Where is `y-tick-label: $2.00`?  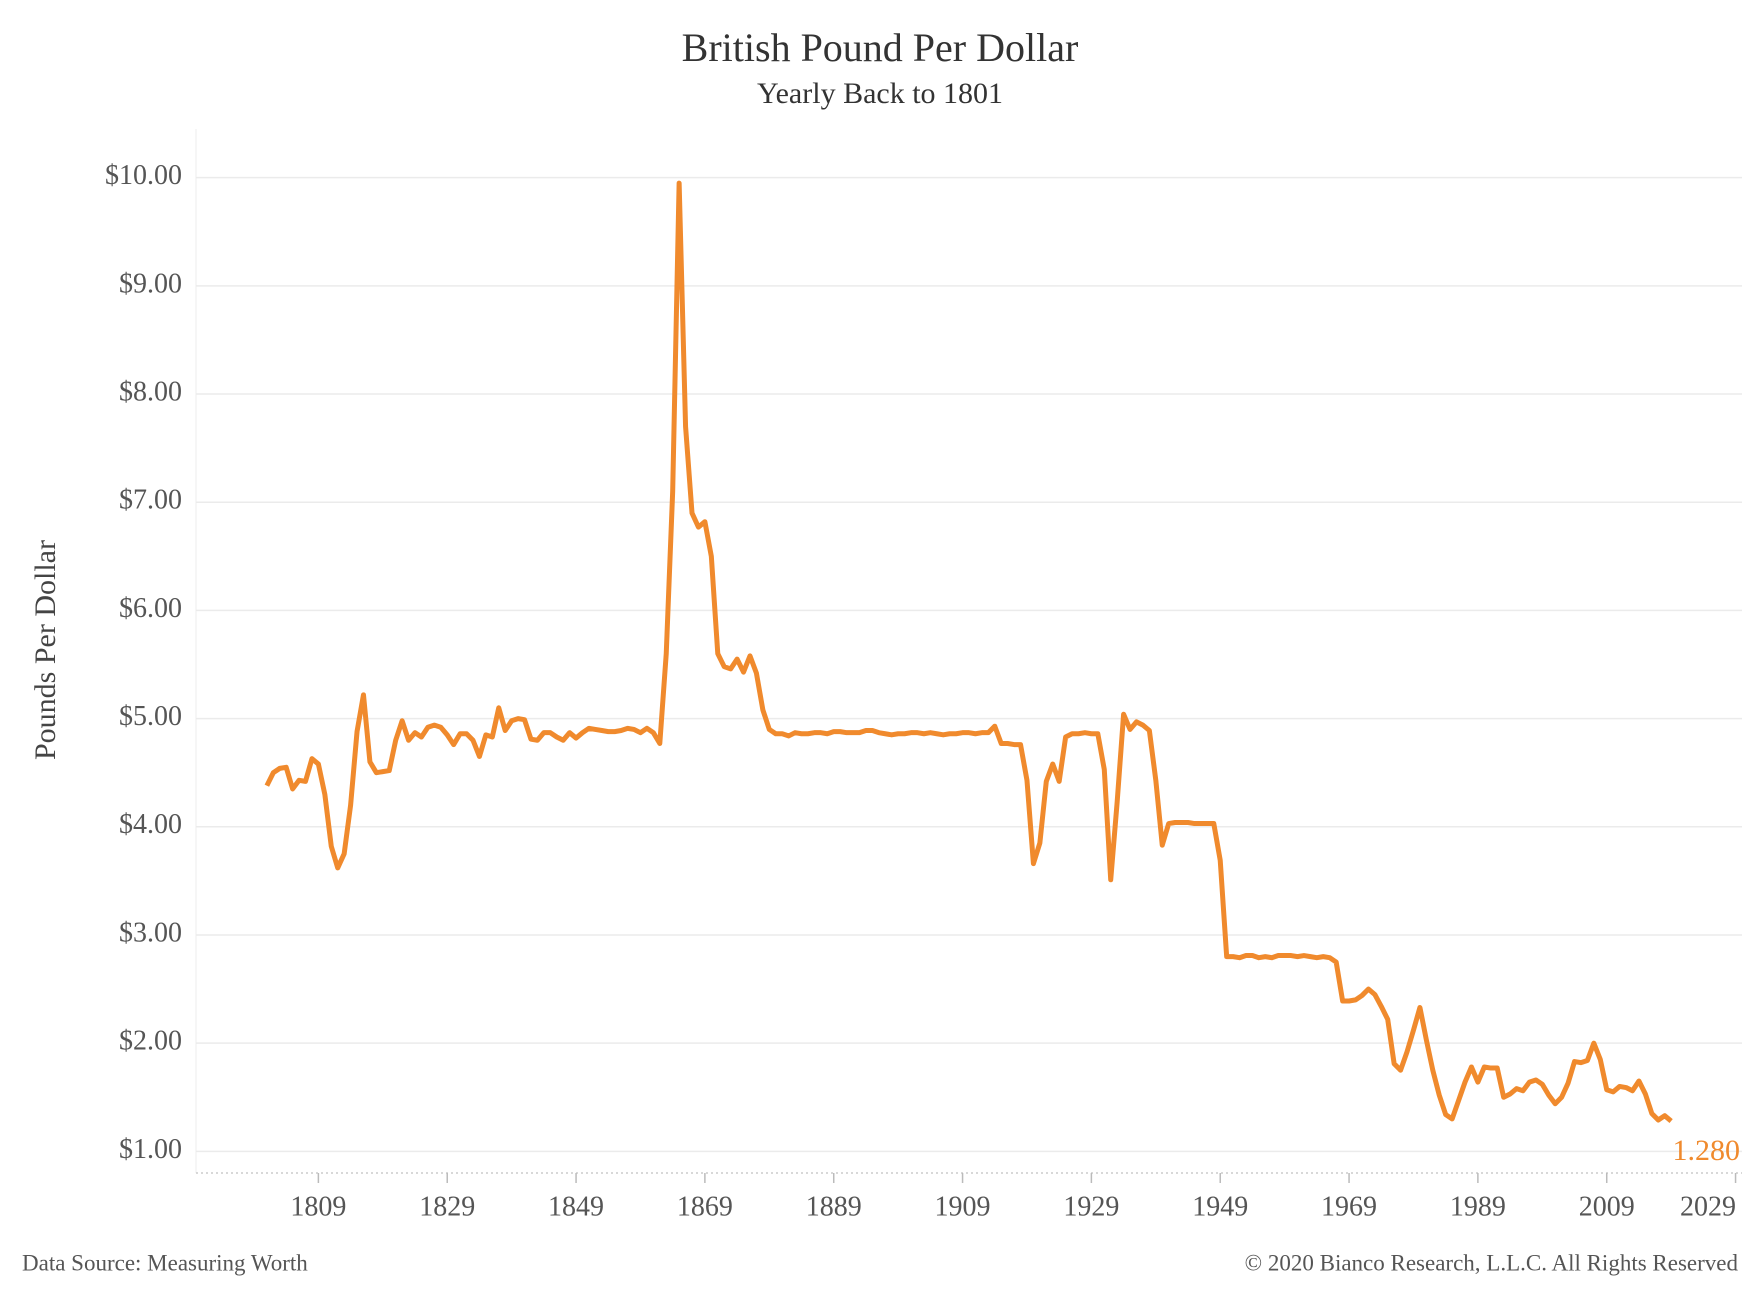 y-tick-label: $2.00 is located at coordinates (150, 1041).